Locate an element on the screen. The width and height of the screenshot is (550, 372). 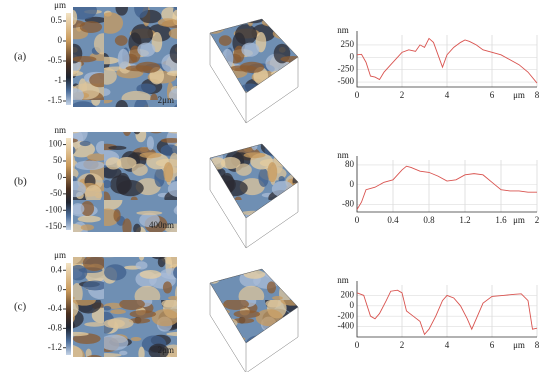
y-tick-label: -200 is located at coordinates (346, 315).